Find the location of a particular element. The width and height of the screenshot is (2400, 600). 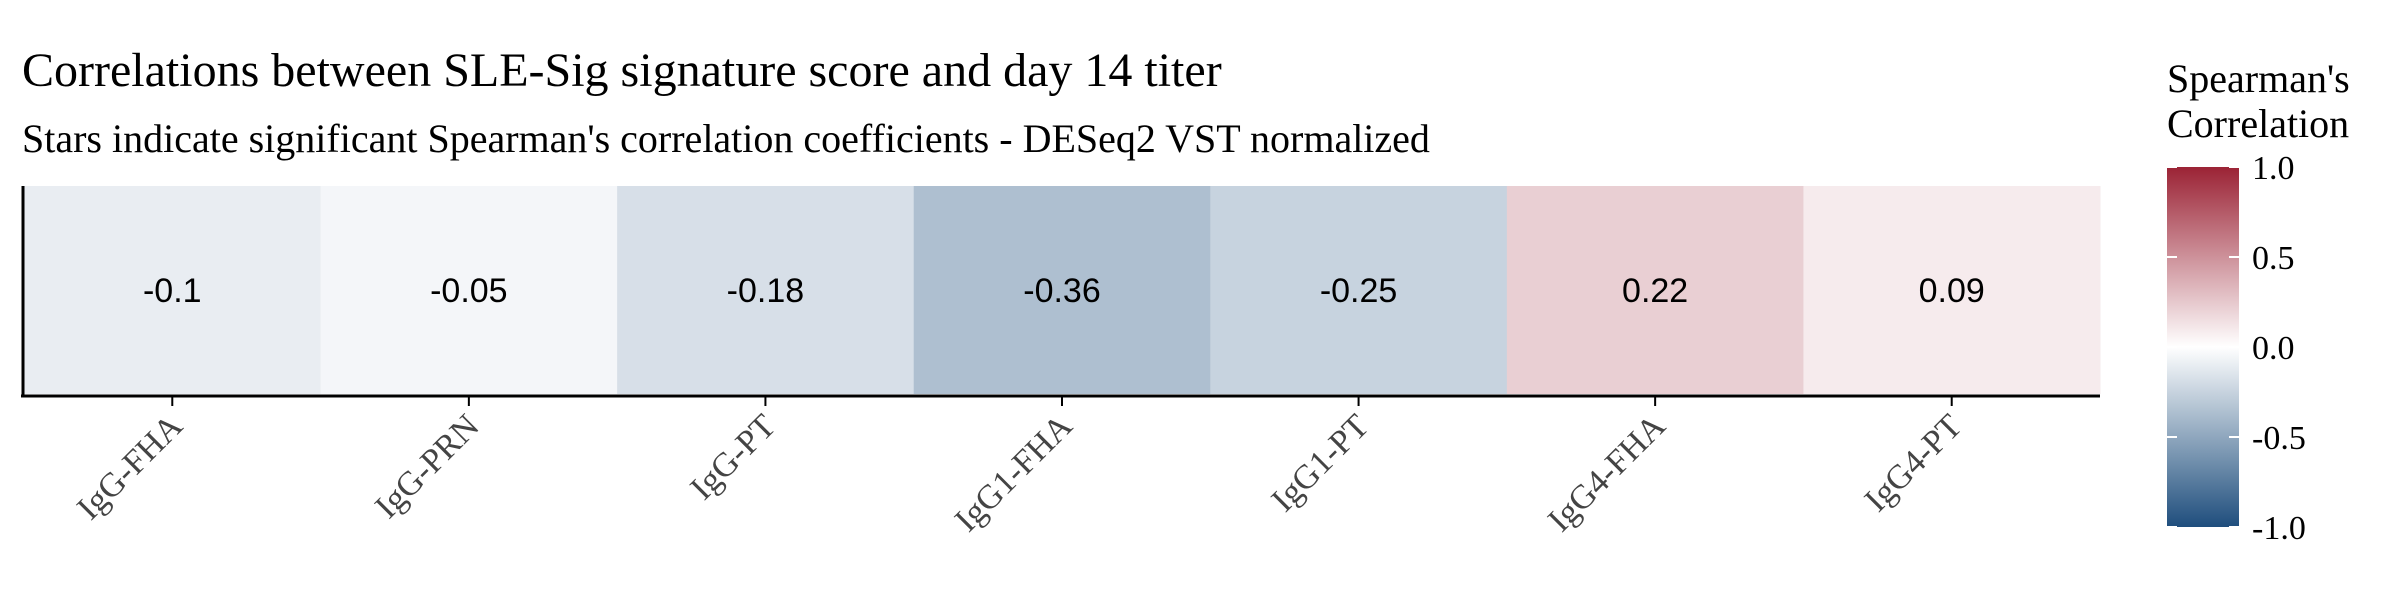

heatmap-cell-igg1-fha is located at coordinates (1062, 290).